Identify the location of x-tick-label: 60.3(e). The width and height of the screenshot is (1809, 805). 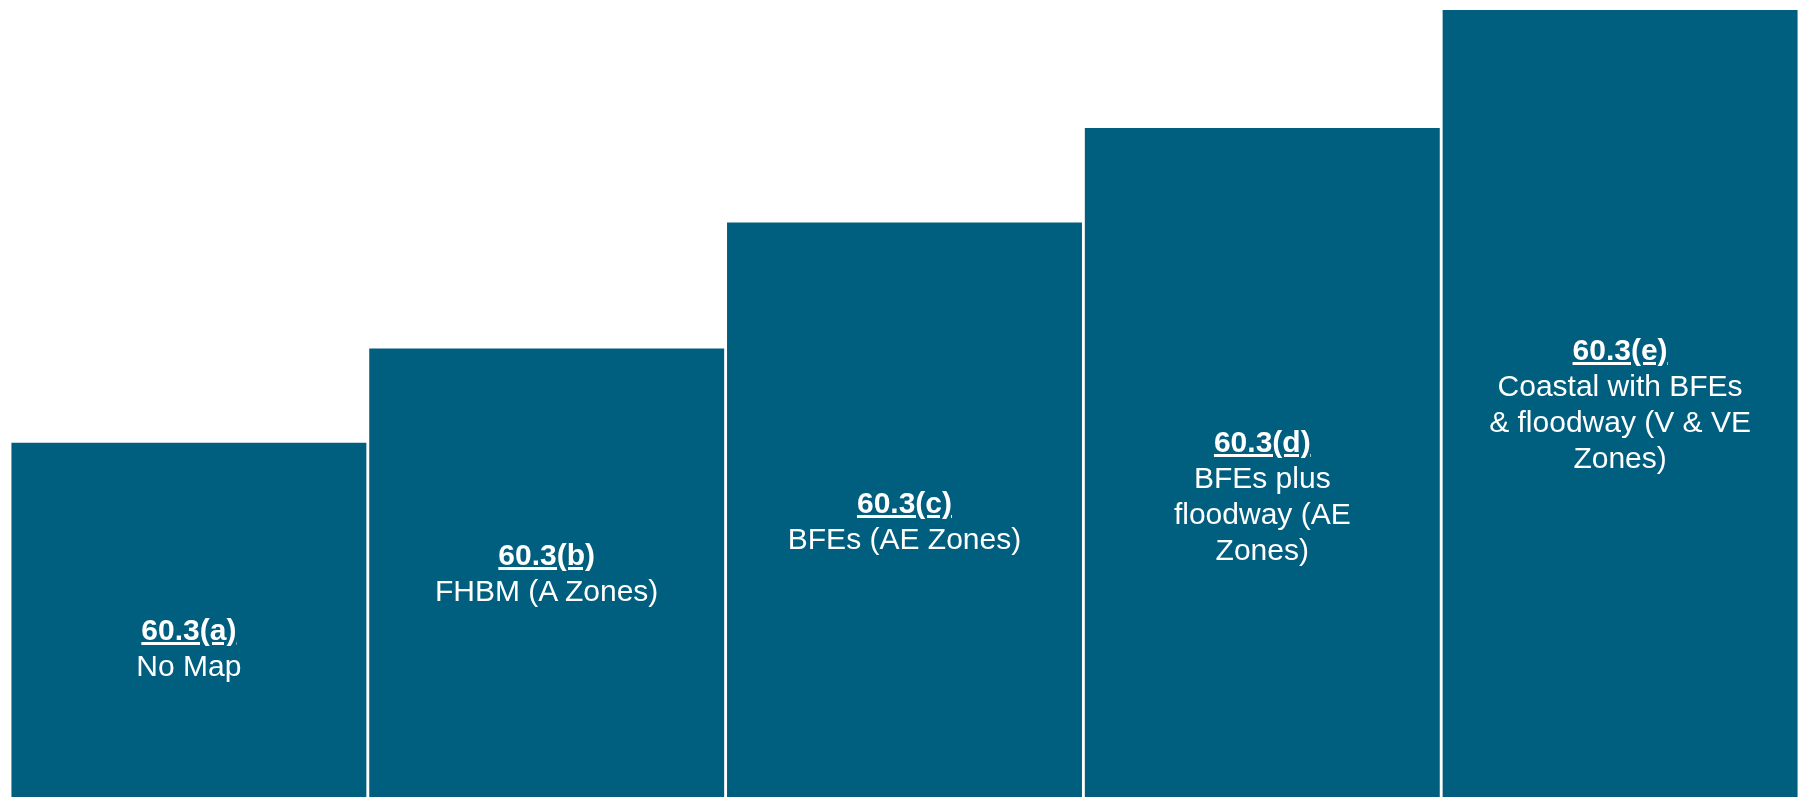
(1620, 349).